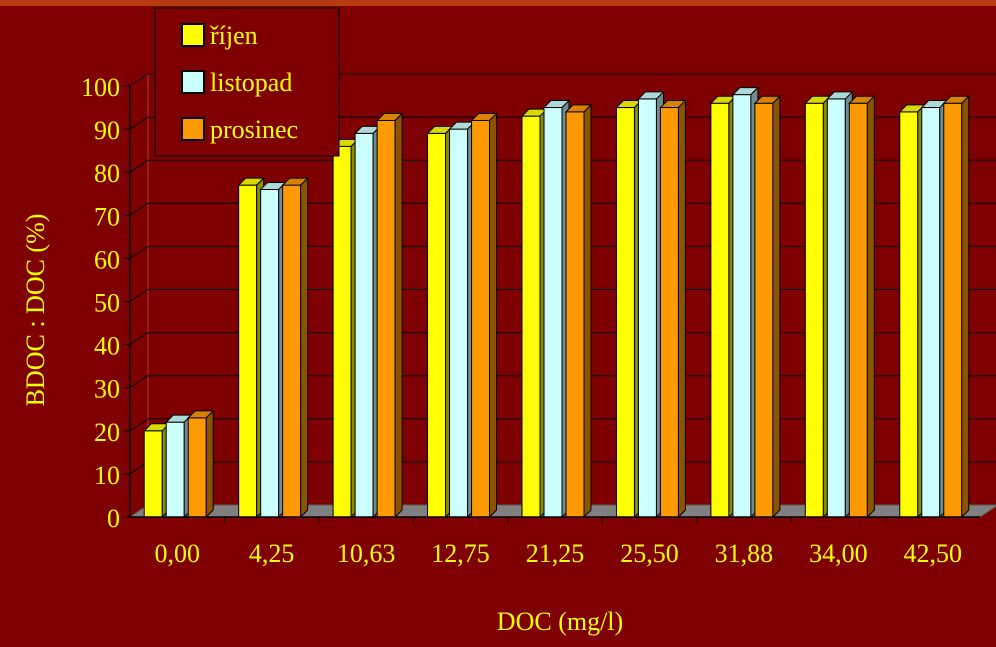  Describe the element at coordinates (113, 518) in the screenshot. I see `y-tick-label: 0` at that location.